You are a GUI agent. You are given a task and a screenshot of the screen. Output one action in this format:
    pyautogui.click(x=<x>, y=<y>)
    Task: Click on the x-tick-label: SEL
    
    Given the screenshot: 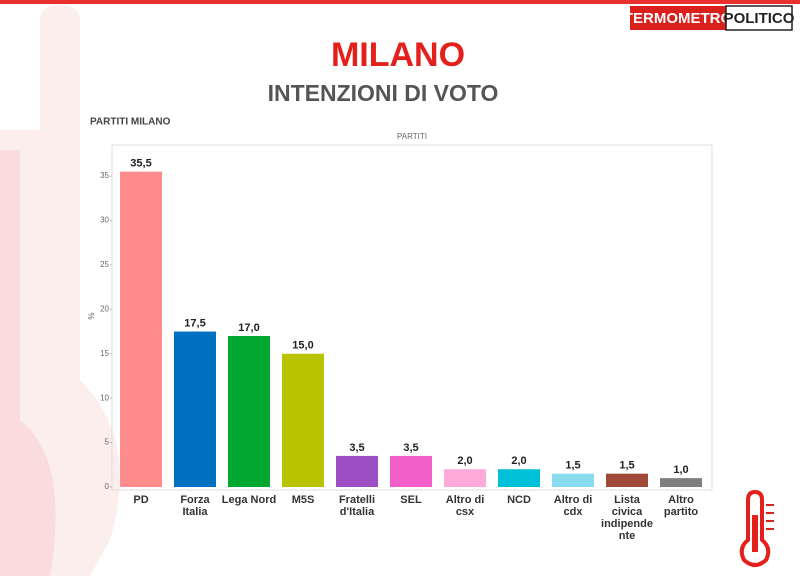 What is the action you would take?
    pyautogui.click(x=411, y=500)
    